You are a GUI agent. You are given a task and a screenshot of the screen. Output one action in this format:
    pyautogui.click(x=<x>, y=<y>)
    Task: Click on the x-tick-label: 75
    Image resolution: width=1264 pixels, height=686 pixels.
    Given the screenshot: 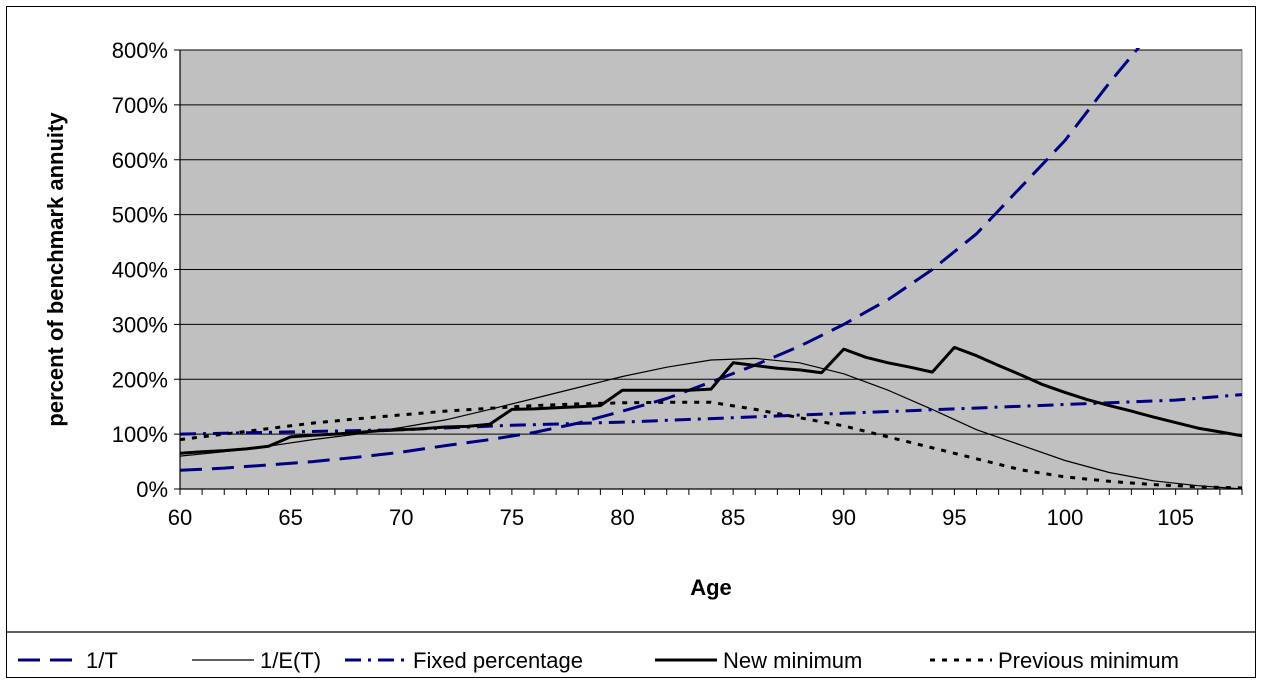 What is the action you would take?
    pyautogui.click(x=512, y=517)
    